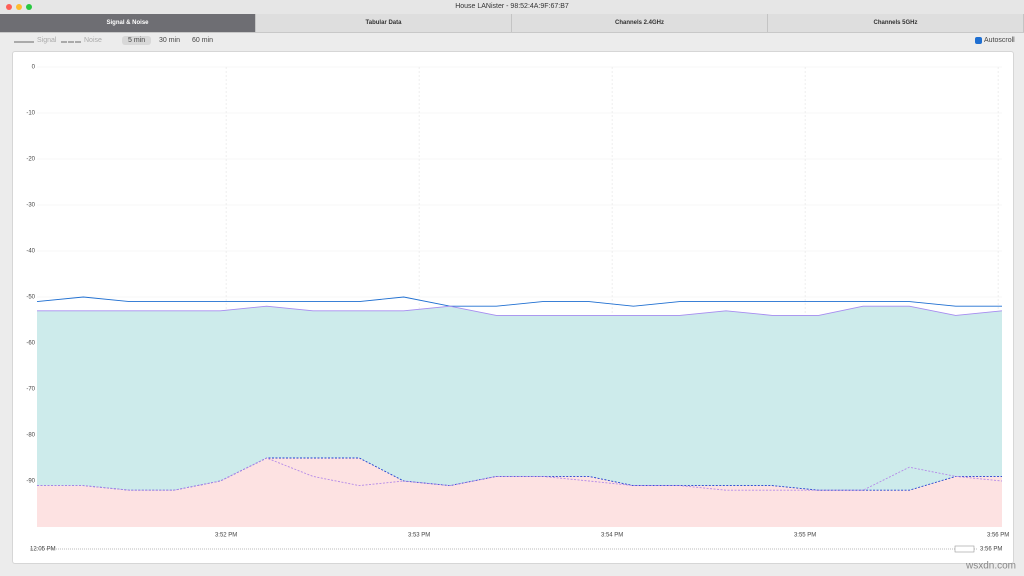 This screenshot has width=1024, height=576. What do you see at coordinates (640, 23) in the screenshot?
I see `tab: Channels 2.4GHz` at bounding box center [640, 23].